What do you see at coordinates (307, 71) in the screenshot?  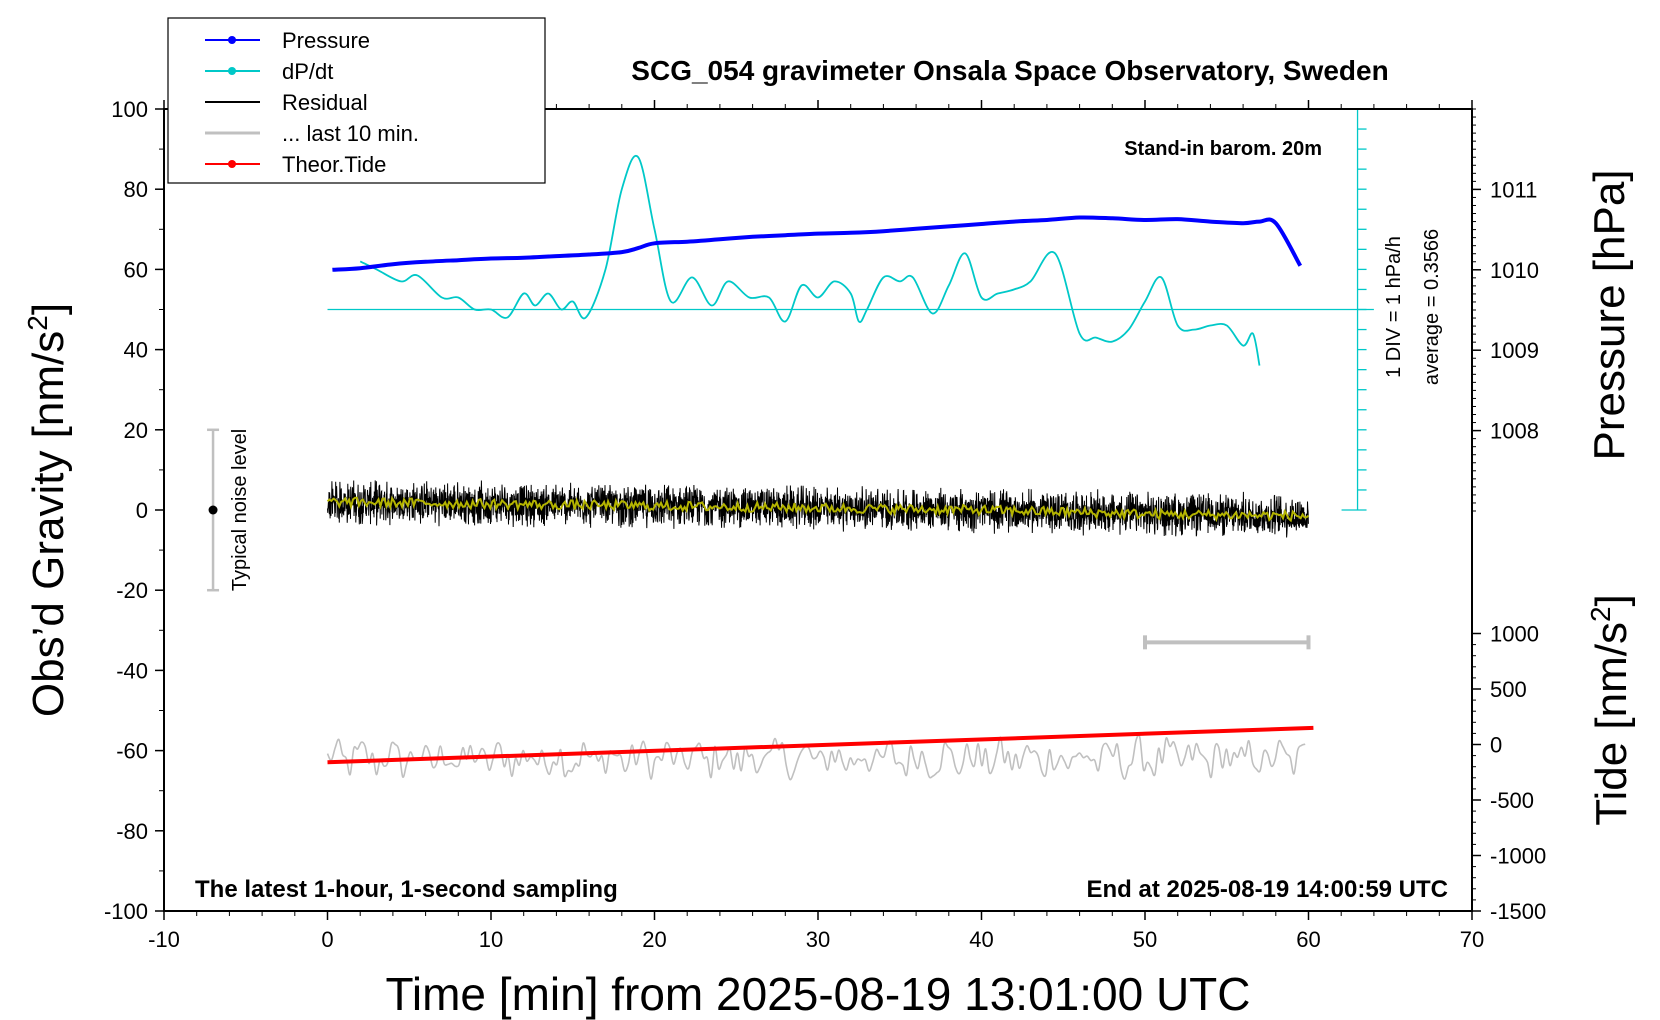 I see `legend-label: dP/dt` at bounding box center [307, 71].